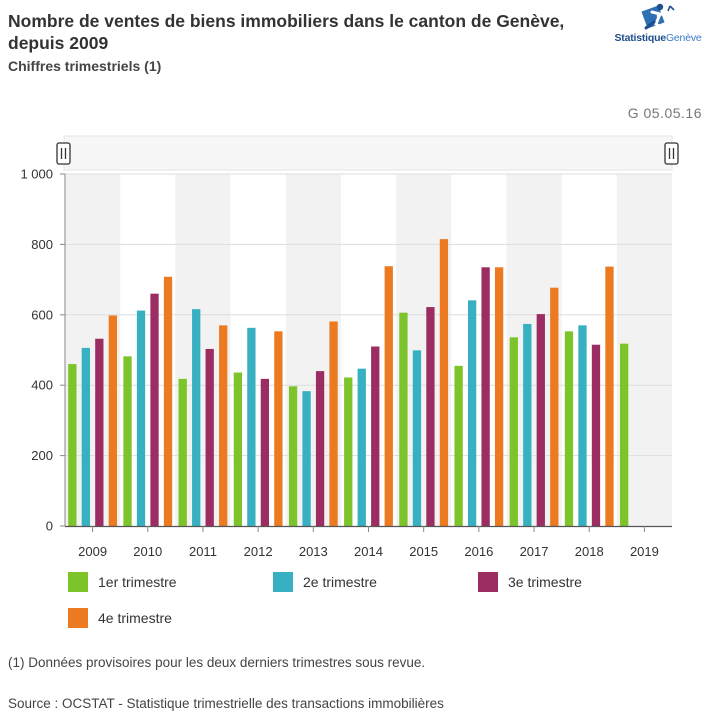 The width and height of the screenshot is (712, 719). Describe the element at coordinates (472, 413) in the screenshot. I see `bar-2016-q2` at that location.